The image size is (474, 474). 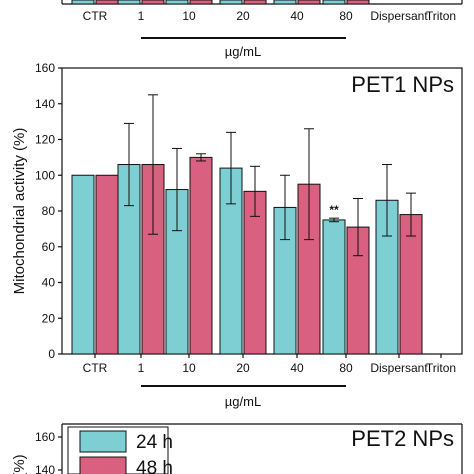 I want to click on pet1-y-tick-label-100: 100, so click(x=45, y=175).